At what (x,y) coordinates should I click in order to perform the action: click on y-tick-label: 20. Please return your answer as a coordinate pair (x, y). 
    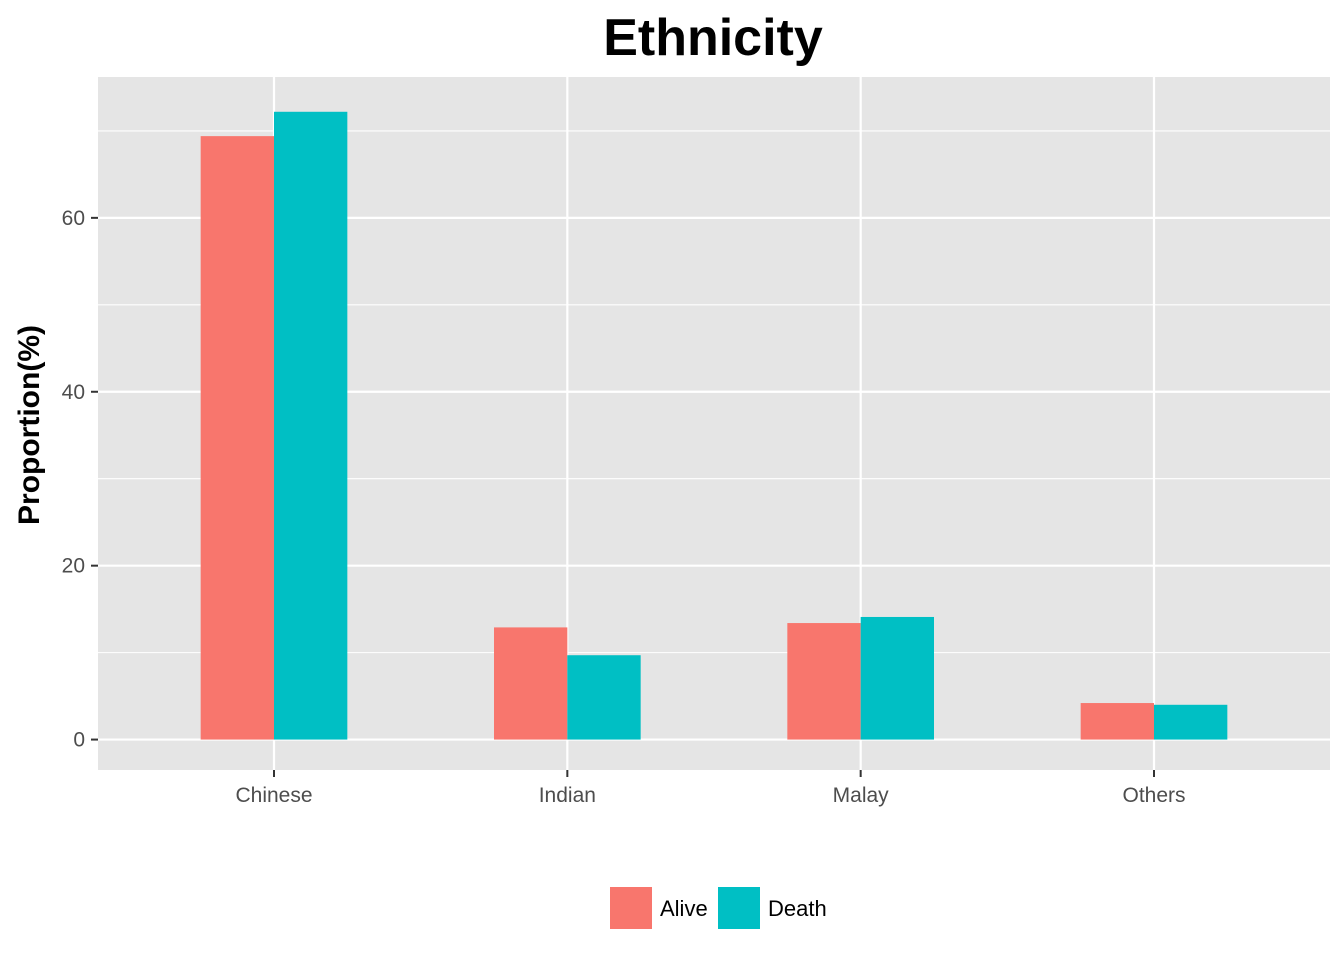
    Looking at the image, I should click on (73, 566).